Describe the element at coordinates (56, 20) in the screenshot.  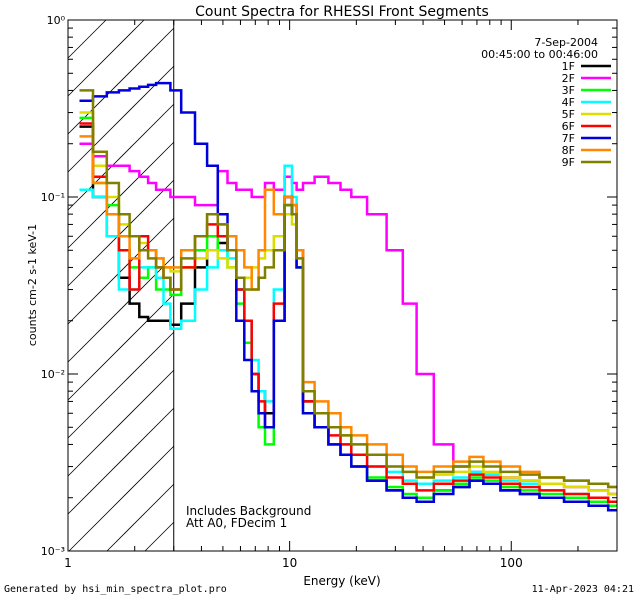
I see `y-tick-label: 10⁰` at that location.